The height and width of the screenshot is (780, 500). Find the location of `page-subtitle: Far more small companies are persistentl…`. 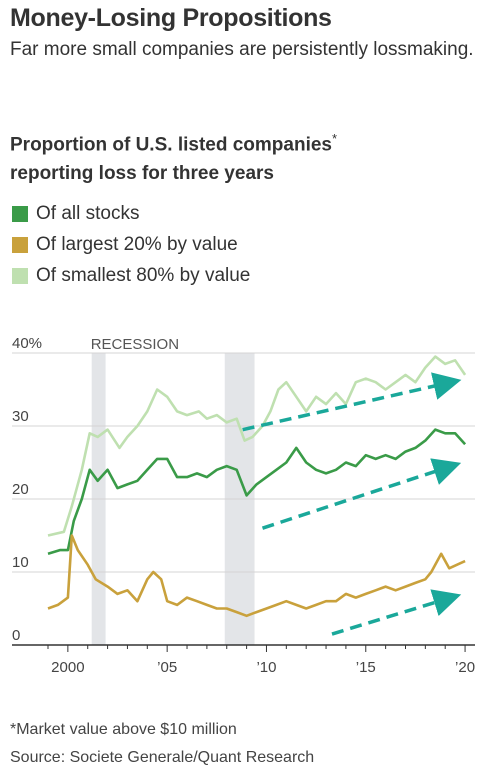

page-subtitle: Far more small companies are persistentl… is located at coordinates (242, 49).